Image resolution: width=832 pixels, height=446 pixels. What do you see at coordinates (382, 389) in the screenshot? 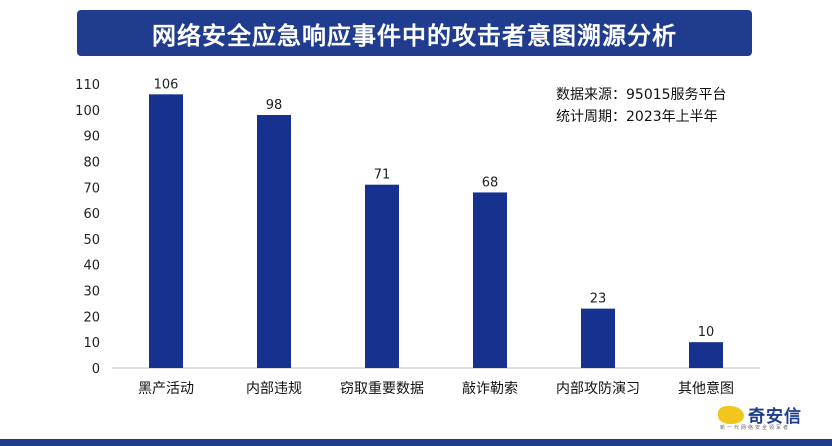
I see `x-tick-label: 窃取重要数据` at bounding box center [382, 389].